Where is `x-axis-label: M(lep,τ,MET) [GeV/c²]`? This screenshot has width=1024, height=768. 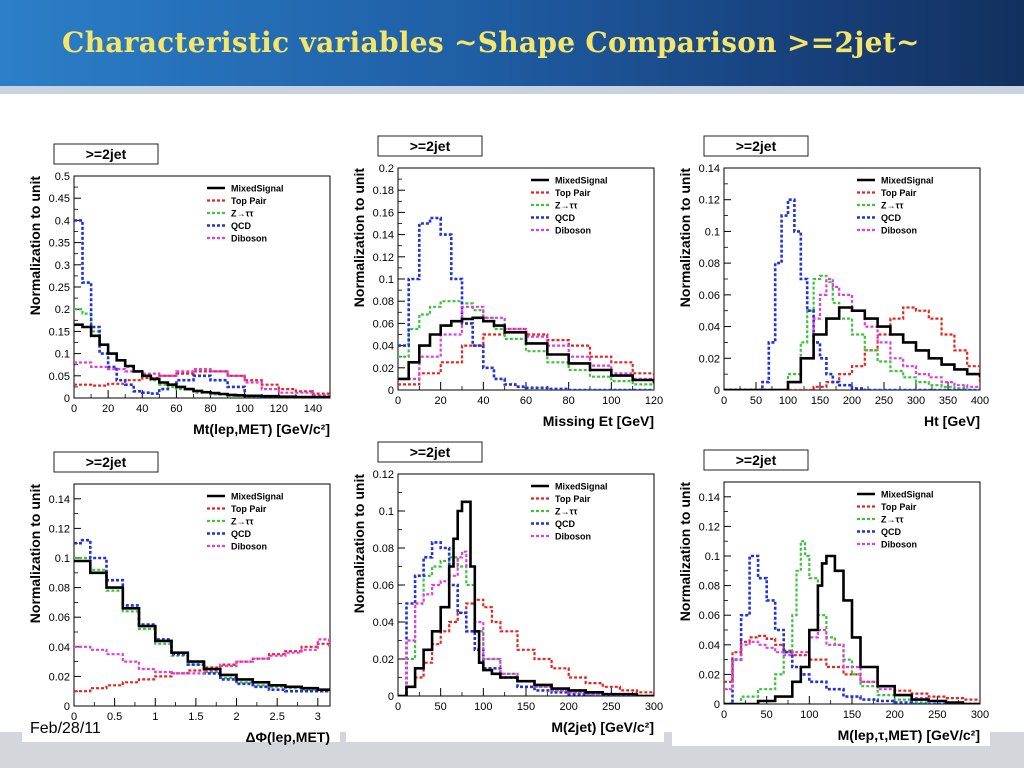 x-axis-label: M(lep,τ,MET) [GeV/c²] is located at coordinates (909, 735).